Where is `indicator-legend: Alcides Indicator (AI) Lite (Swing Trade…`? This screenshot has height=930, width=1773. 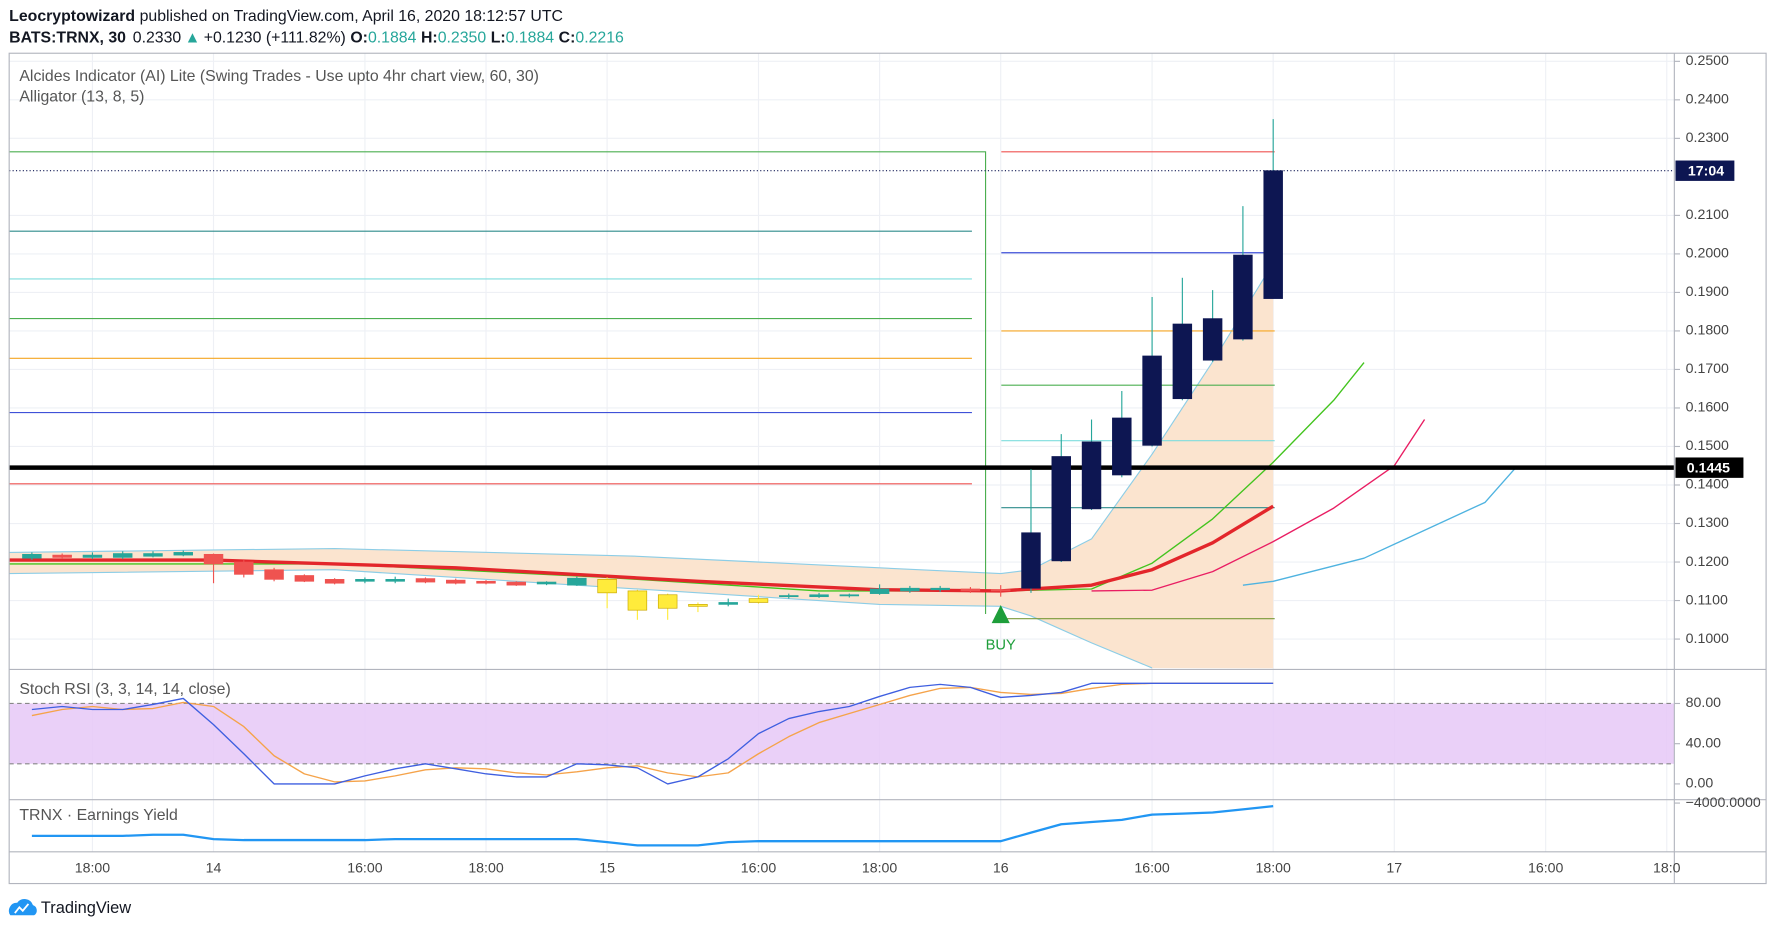
indicator-legend: Alcides Indicator (AI) Lite (Swing Trade… is located at coordinates (279, 76).